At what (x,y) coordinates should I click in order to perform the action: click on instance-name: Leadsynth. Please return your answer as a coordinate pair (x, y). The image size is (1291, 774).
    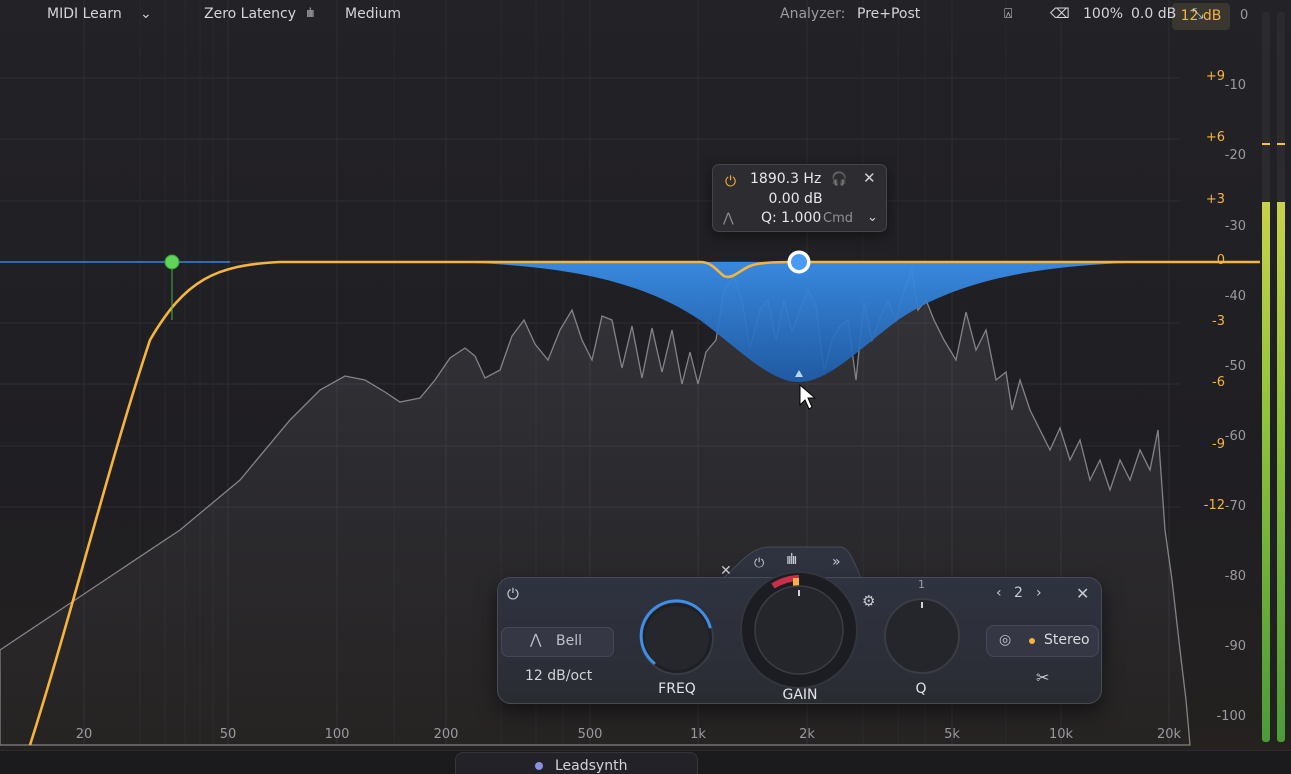
    Looking at the image, I should click on (591, 766).